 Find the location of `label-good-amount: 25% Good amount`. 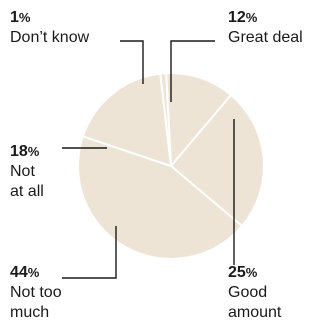

label-good-amount: 25% Good amount is located at coordinates (254, 293).